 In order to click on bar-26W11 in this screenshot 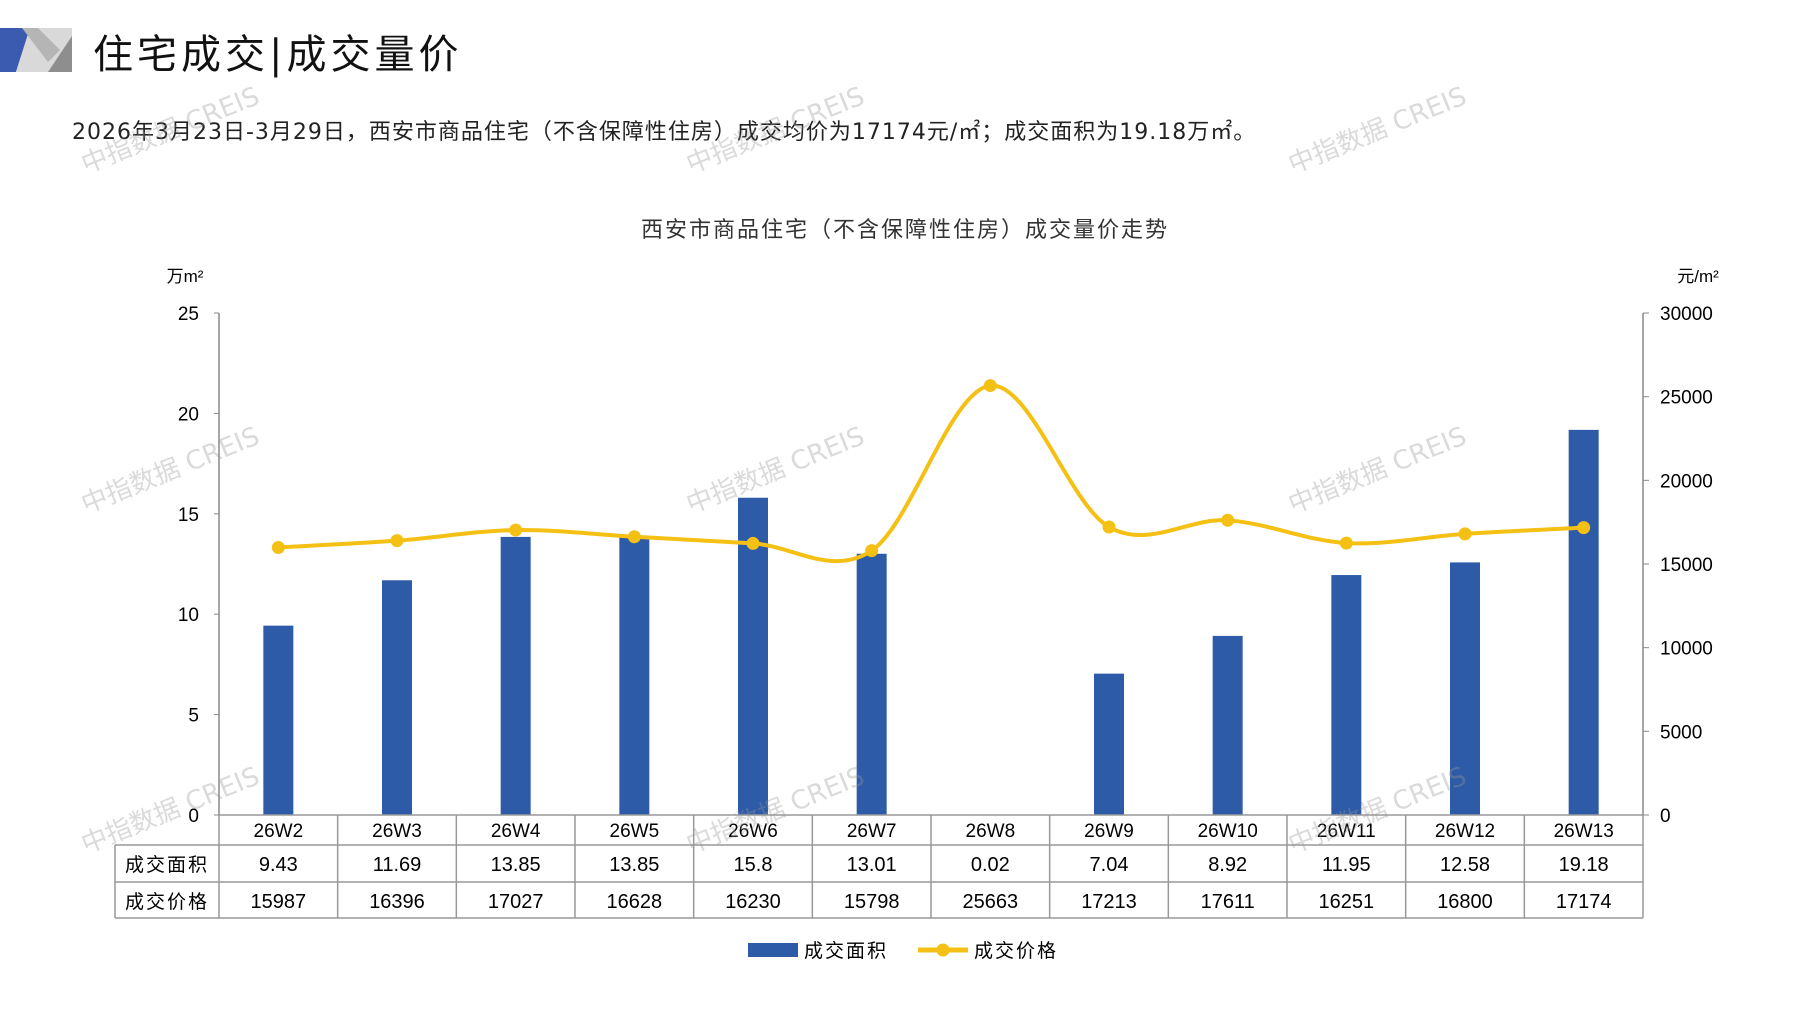, I will do `click(1346, 695)`.